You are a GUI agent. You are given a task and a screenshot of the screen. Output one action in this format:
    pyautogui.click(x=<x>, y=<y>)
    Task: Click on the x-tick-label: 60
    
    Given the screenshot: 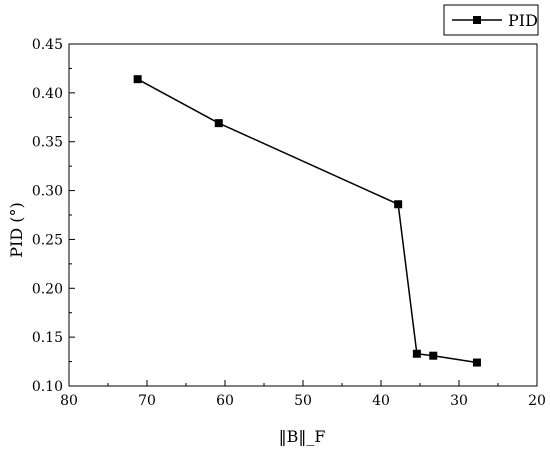 What is the action you would take?
    pyautogui.click(x=225, y=401)
    